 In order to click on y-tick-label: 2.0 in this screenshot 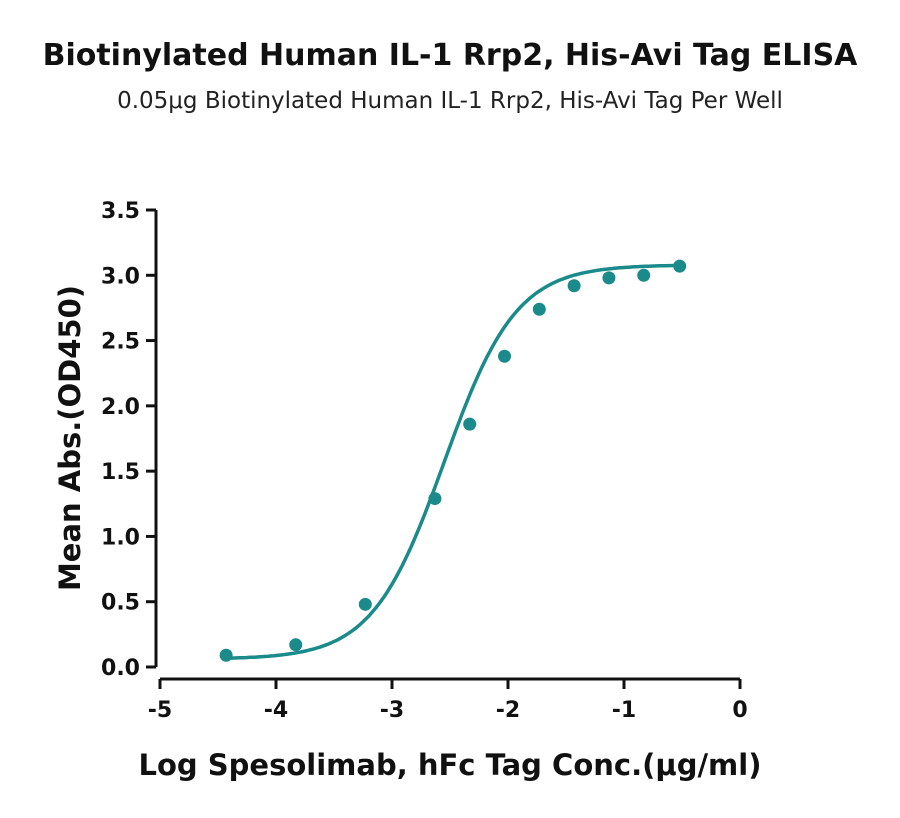, I will do `click(120, 407)`.